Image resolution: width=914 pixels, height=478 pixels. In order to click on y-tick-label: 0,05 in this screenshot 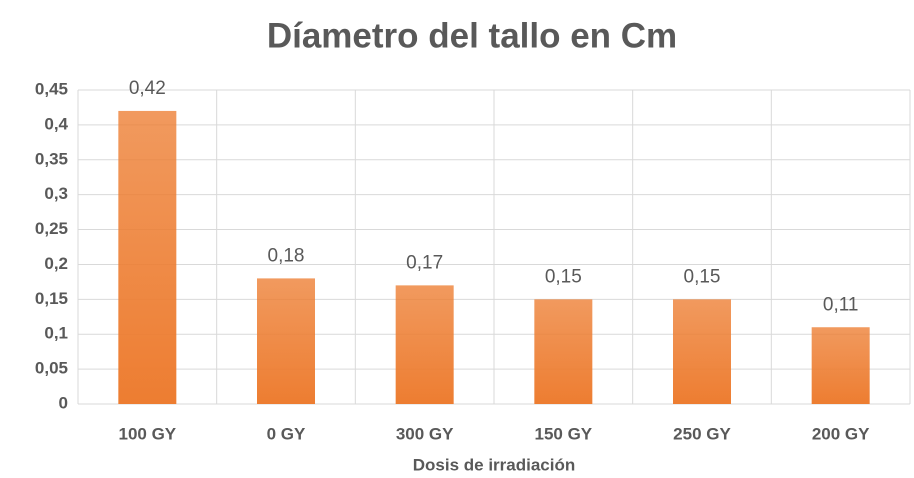, I will do `click(51, 368)`.